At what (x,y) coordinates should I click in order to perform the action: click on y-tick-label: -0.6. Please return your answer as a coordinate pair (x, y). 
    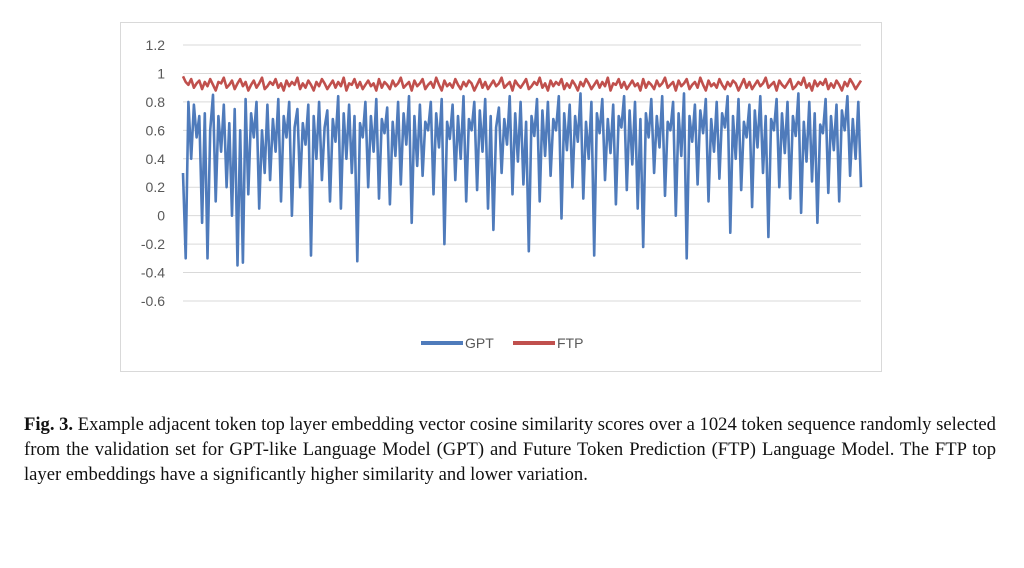
    Looking at the image, I should click on (153, 301).